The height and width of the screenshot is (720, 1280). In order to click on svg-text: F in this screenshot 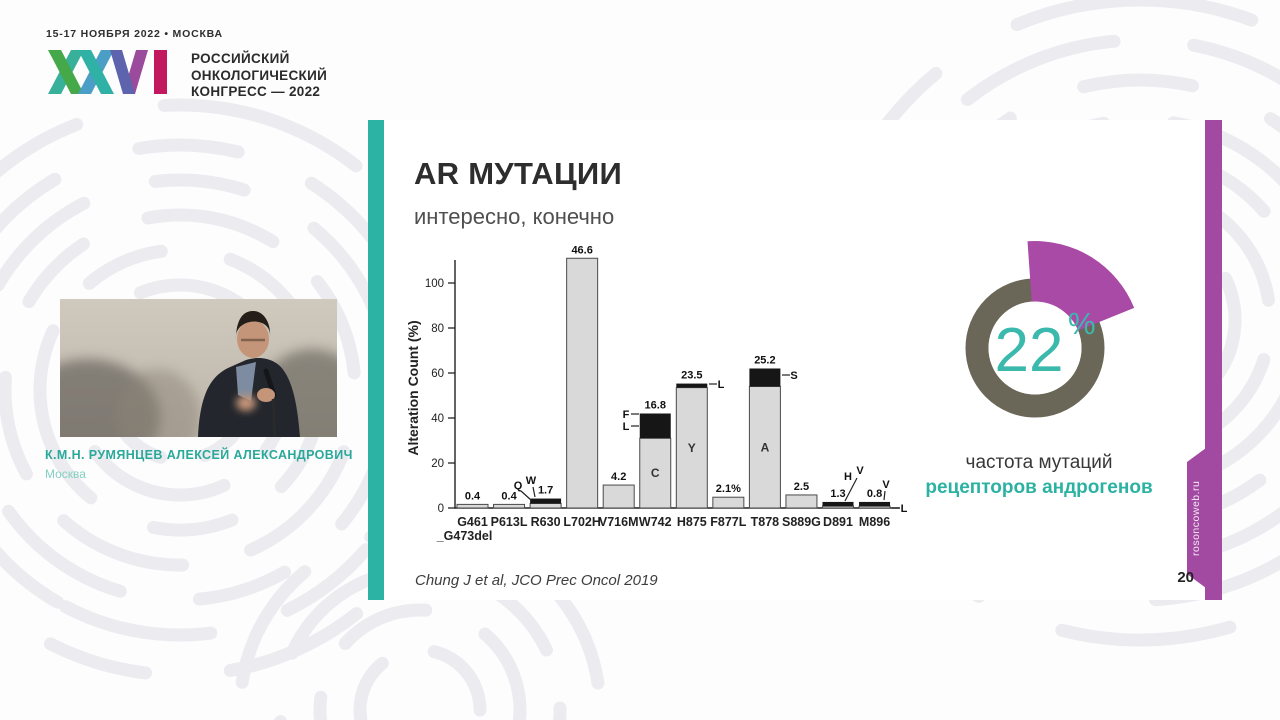, I will do `click(626, 415)`.